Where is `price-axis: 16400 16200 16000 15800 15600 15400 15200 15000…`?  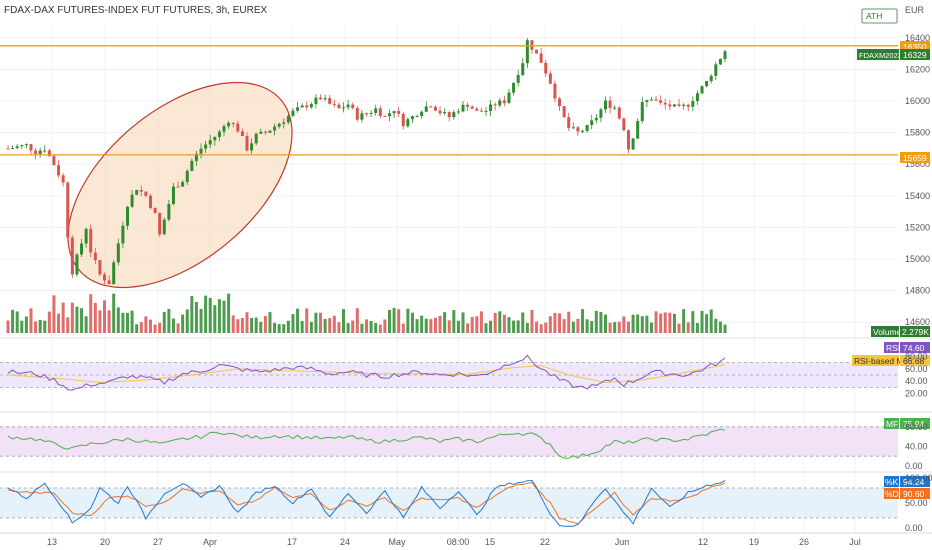 price-axis: 16400 16200 16000 15800 15600 15400 15200 15000… is located at coordinates (917, 180).